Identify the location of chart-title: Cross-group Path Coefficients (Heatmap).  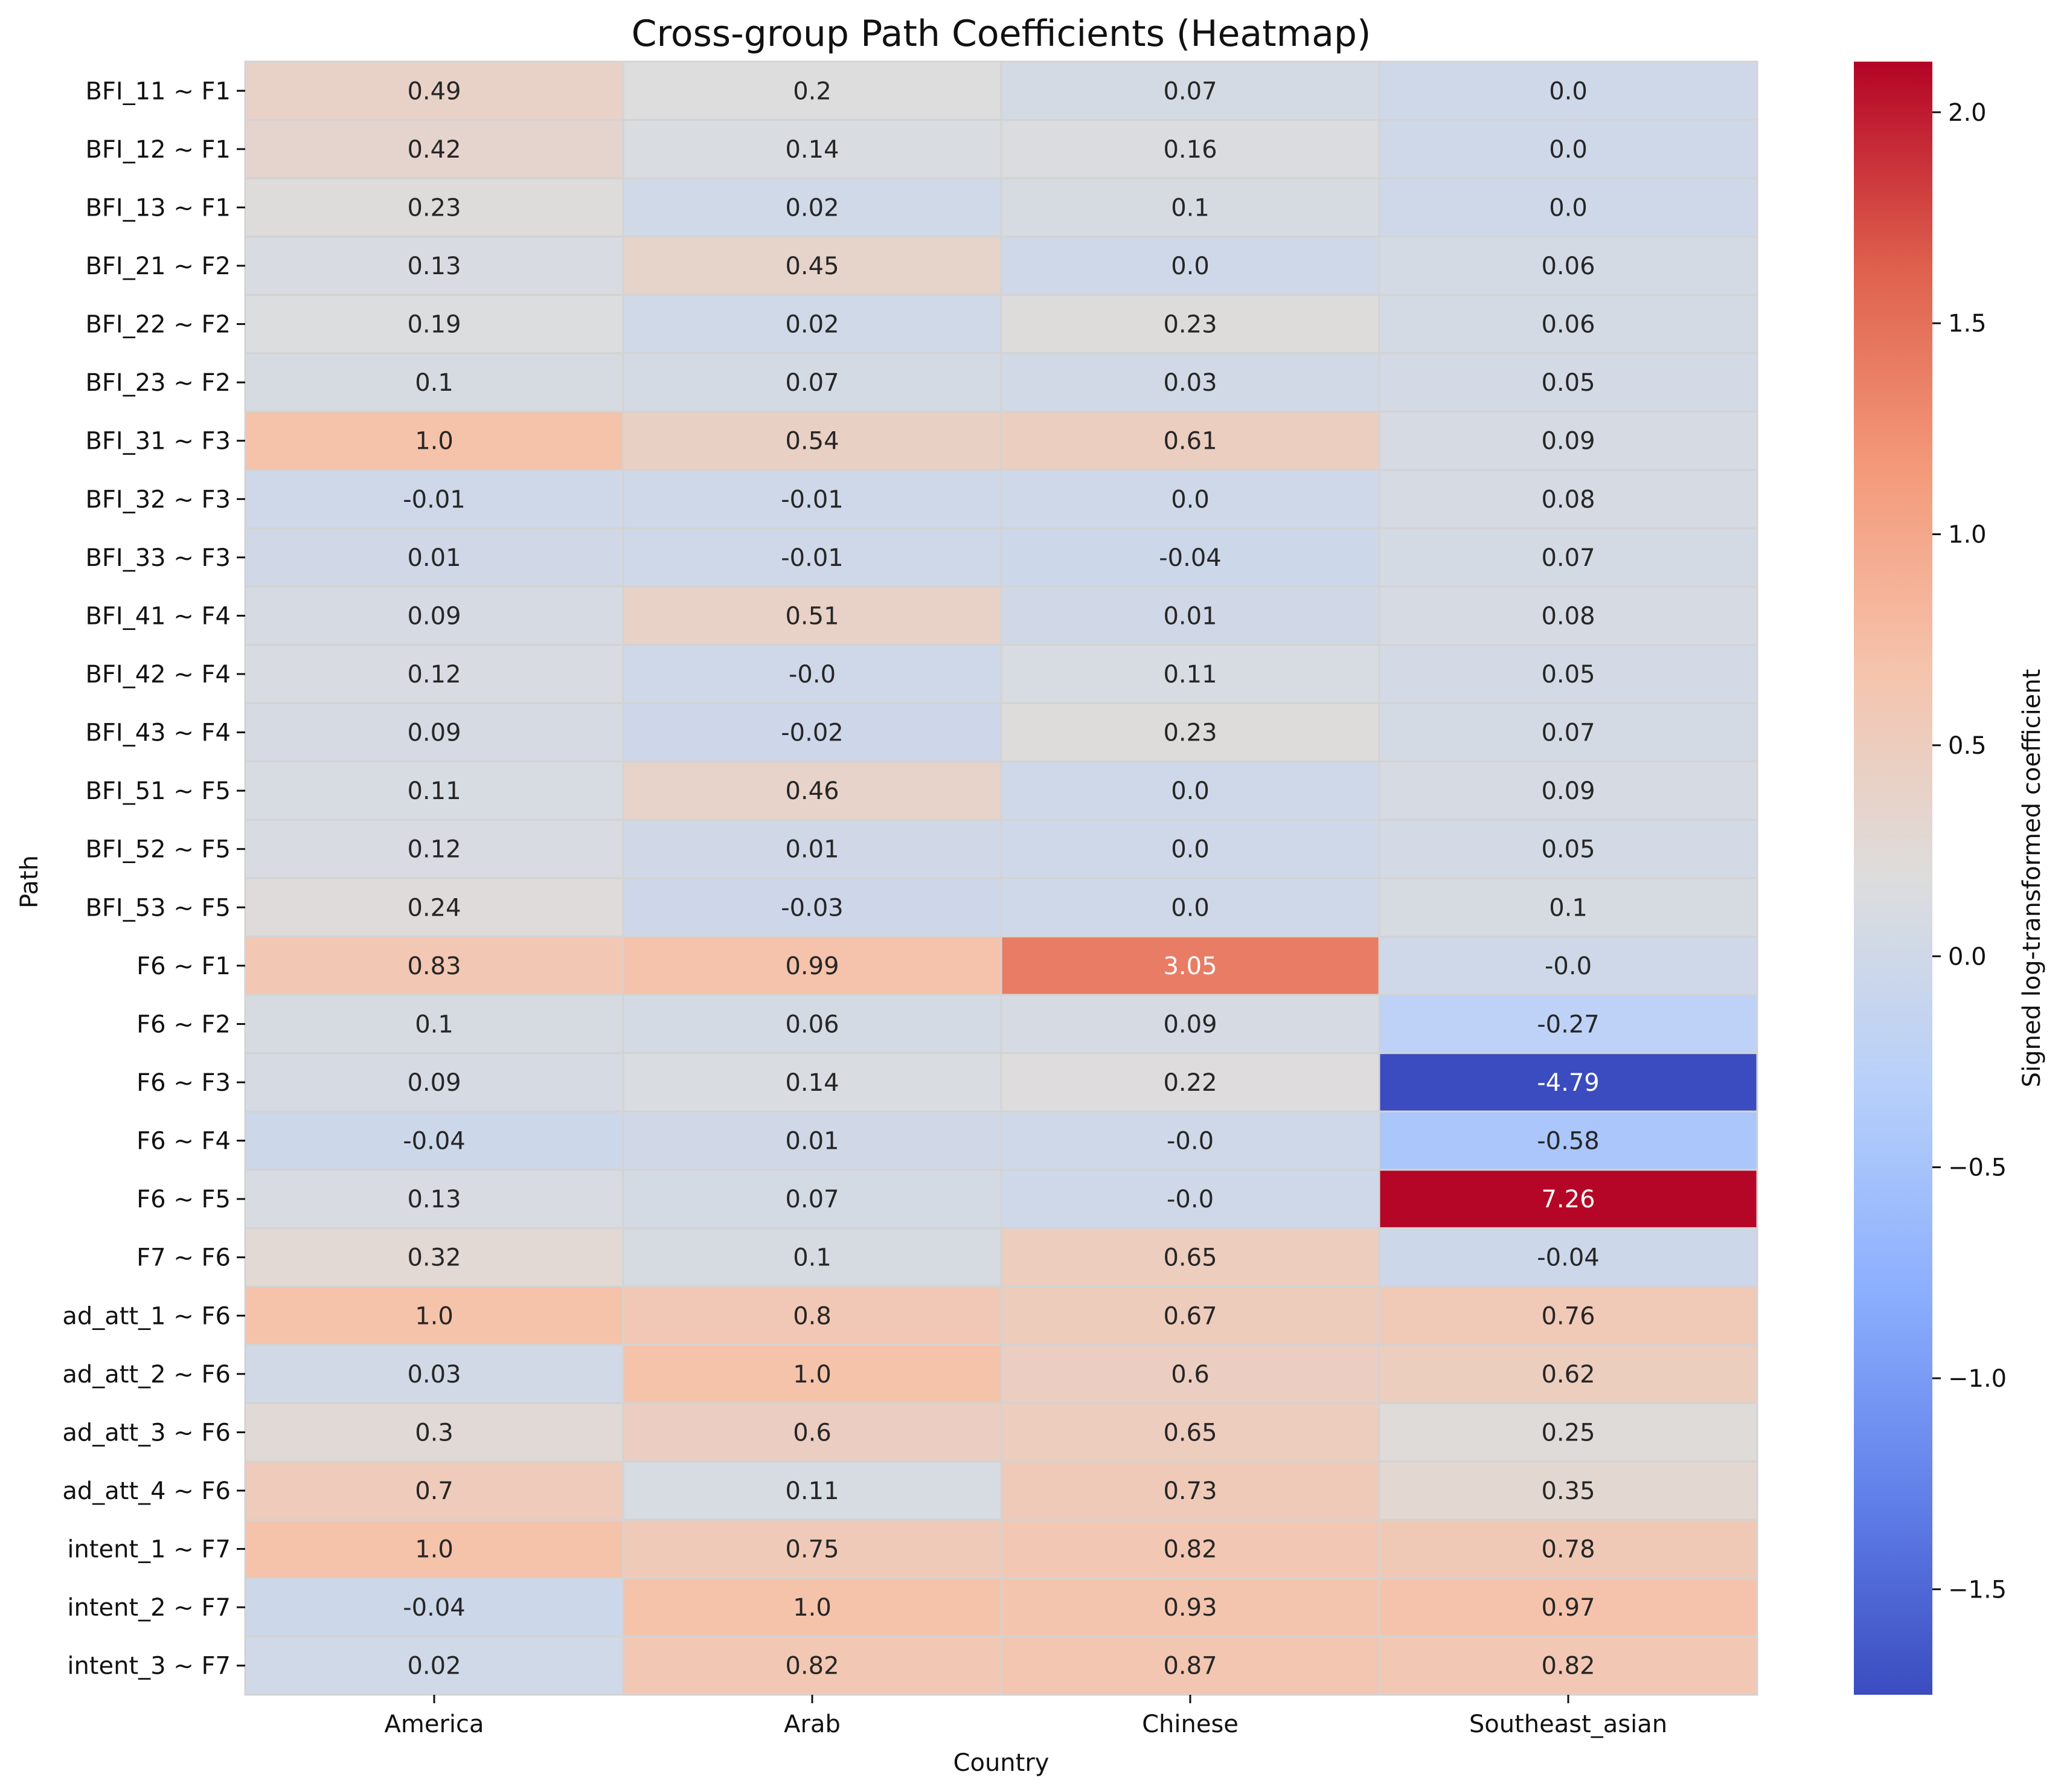
(1001, 34).